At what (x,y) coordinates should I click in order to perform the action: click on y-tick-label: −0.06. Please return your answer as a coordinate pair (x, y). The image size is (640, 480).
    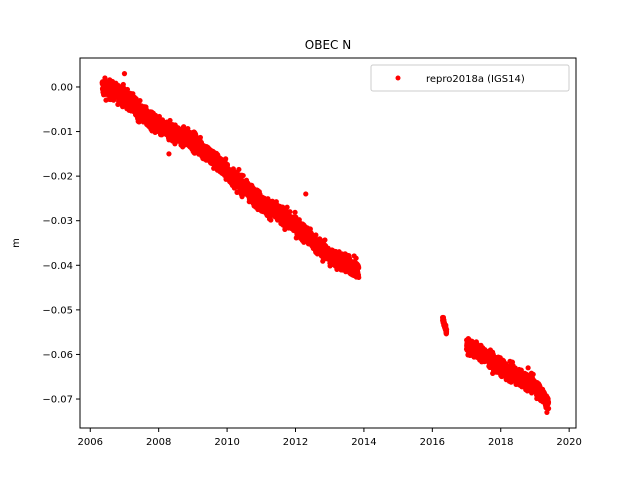
    Looking at the image, I should click on (57, 355).